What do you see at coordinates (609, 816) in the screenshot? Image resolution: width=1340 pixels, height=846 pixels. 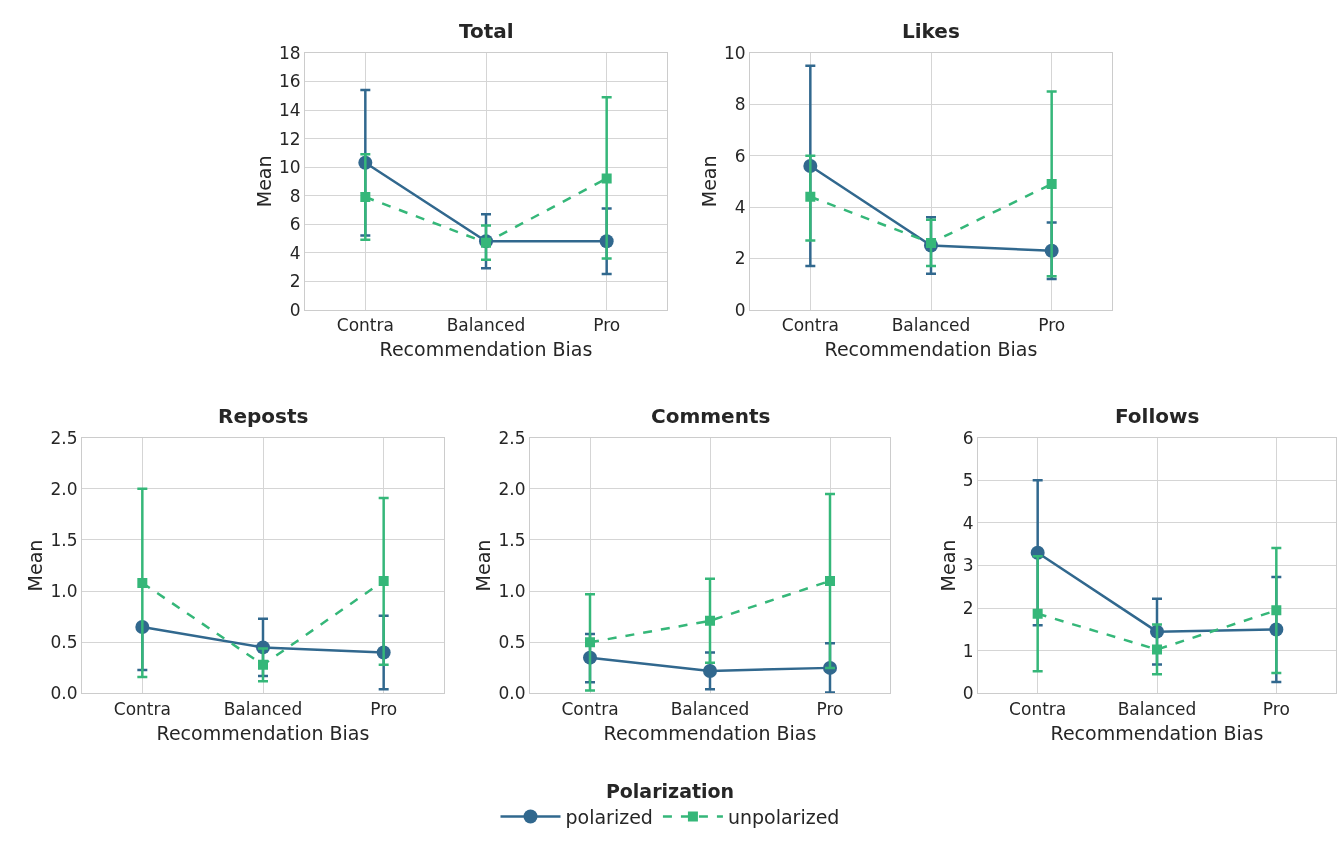 I see `legend-label: polarized` at bounding box center [609, 816].